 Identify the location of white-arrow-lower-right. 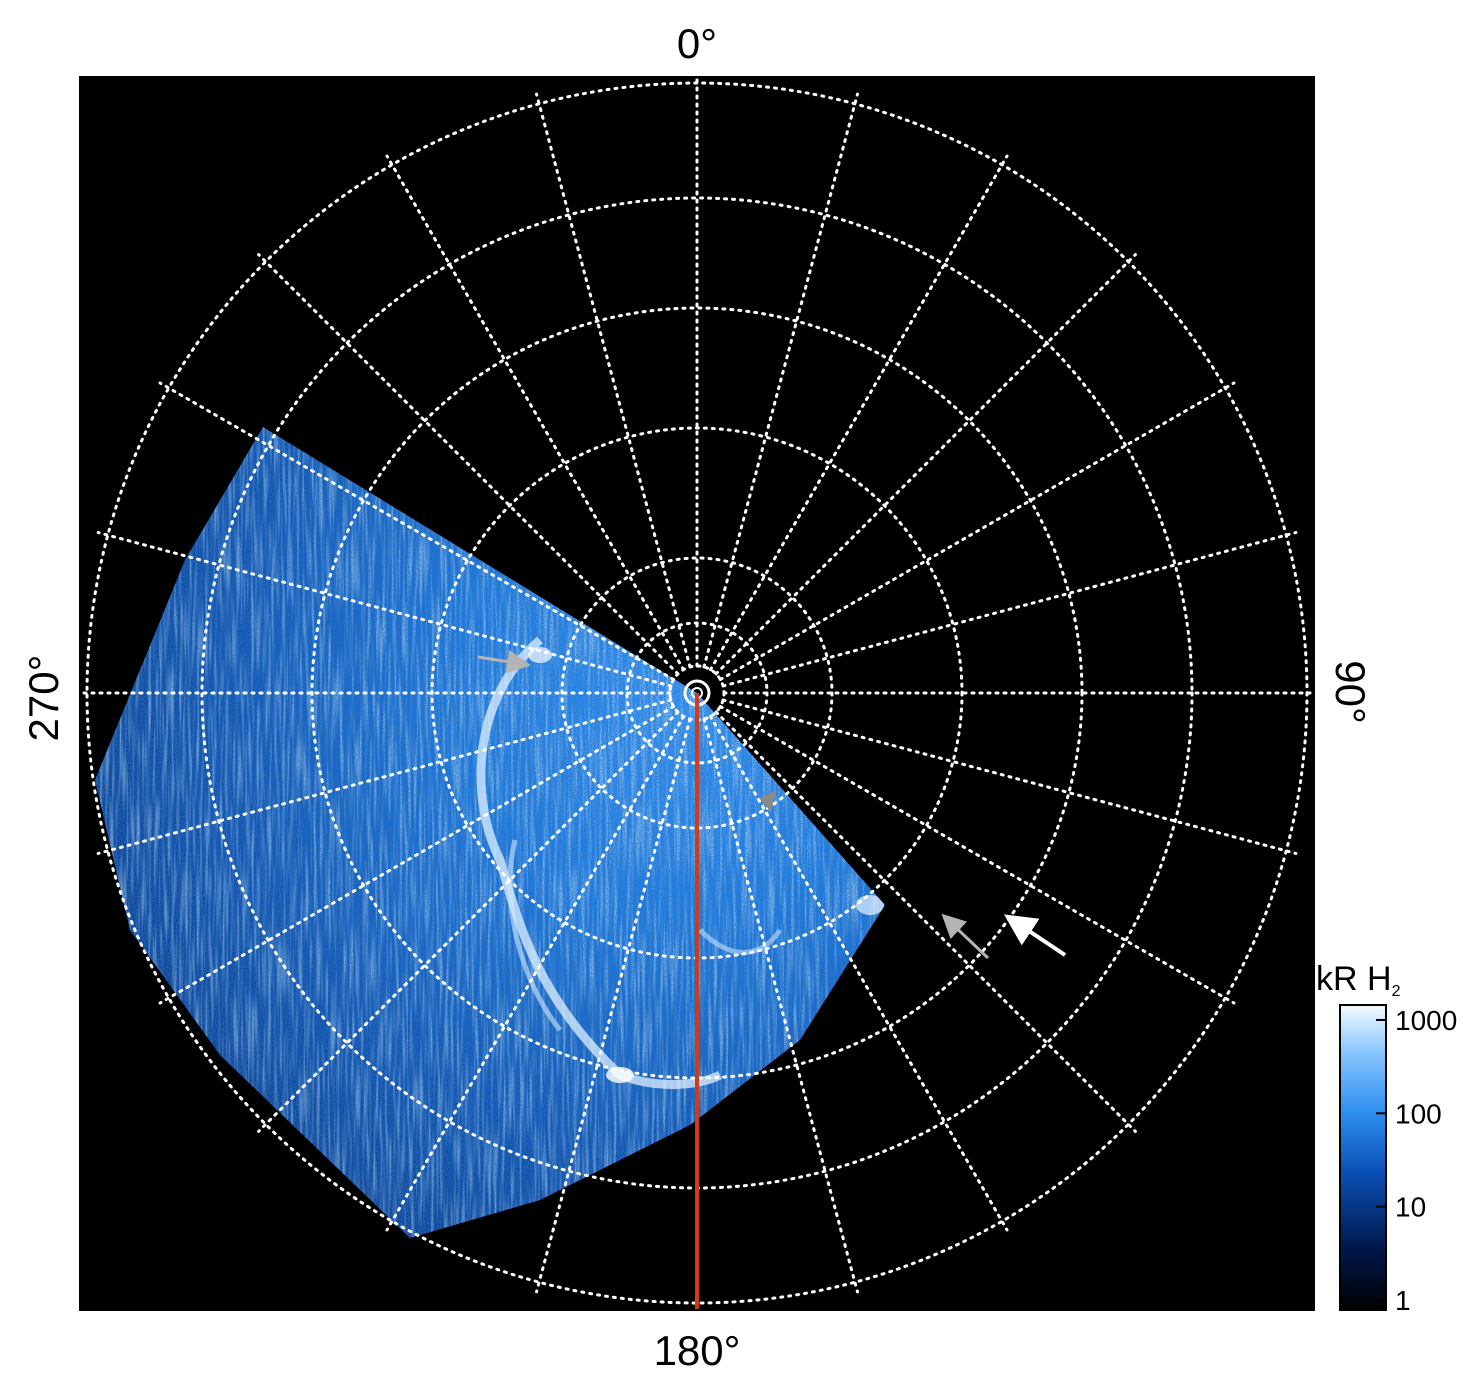
(1035, 935).